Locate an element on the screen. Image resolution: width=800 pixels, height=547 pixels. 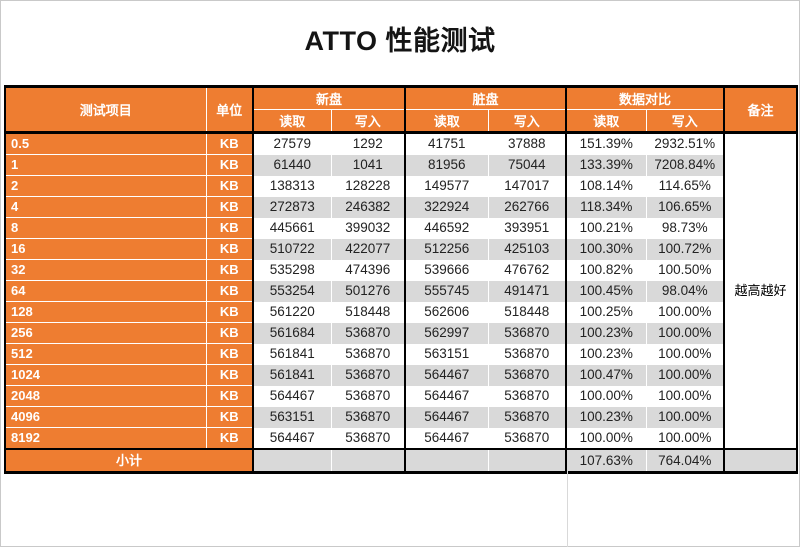
header-dirty-read: 读取 is located at coordinates (446, 121).